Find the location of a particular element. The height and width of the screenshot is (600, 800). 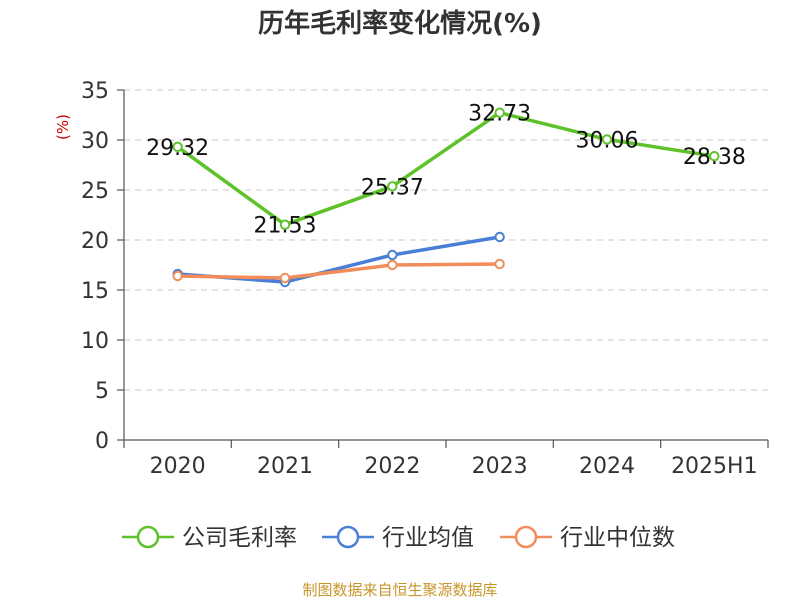

x-tick-label: 2025H1 is located at coordinates (714, 466).